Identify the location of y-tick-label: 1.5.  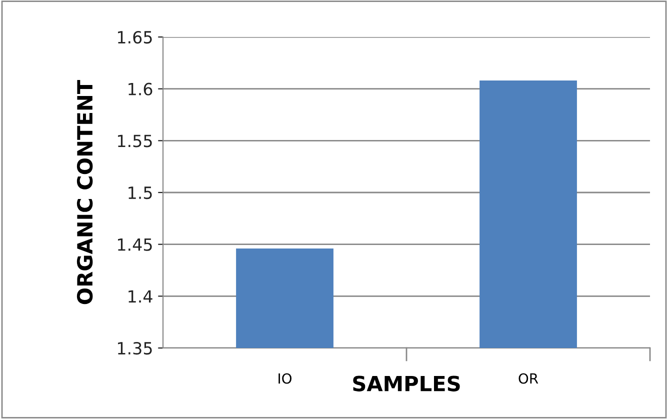
(140, 193).